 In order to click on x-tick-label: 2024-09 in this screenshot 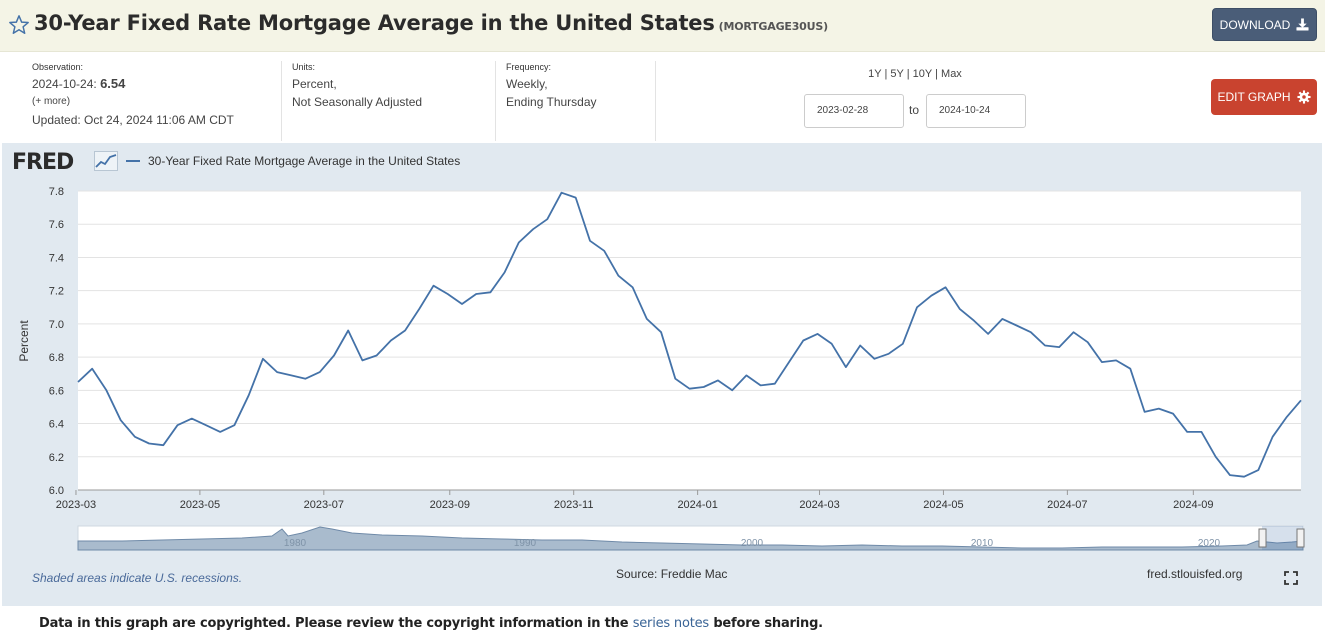, I will do `click(1193, 505)`.